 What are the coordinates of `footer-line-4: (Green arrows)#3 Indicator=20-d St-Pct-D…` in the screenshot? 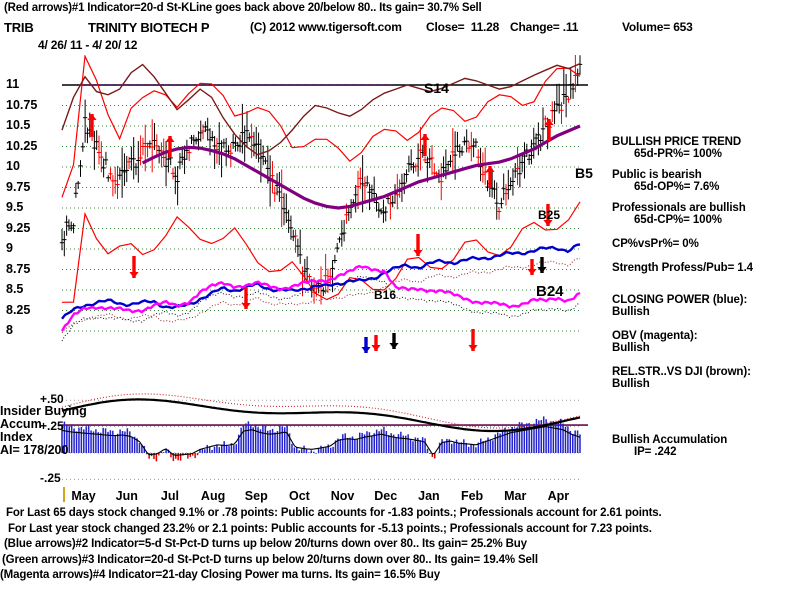 It's located at (270, 559).